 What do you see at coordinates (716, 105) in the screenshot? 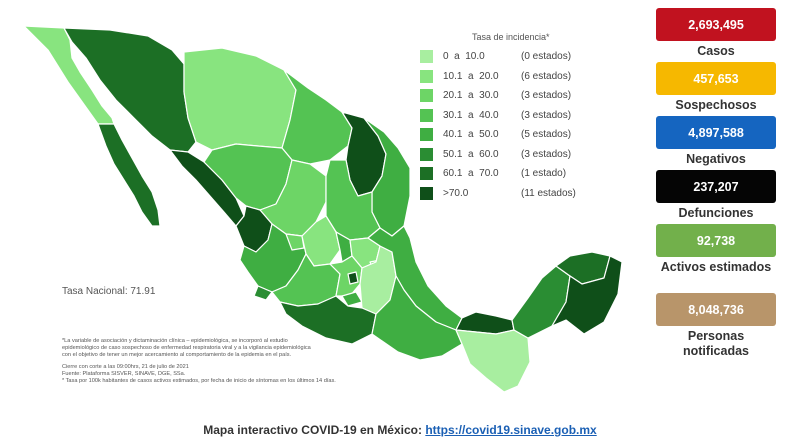
I see `stat-label-sospechosos: Sospechosos` at bounding box center [716, 105].